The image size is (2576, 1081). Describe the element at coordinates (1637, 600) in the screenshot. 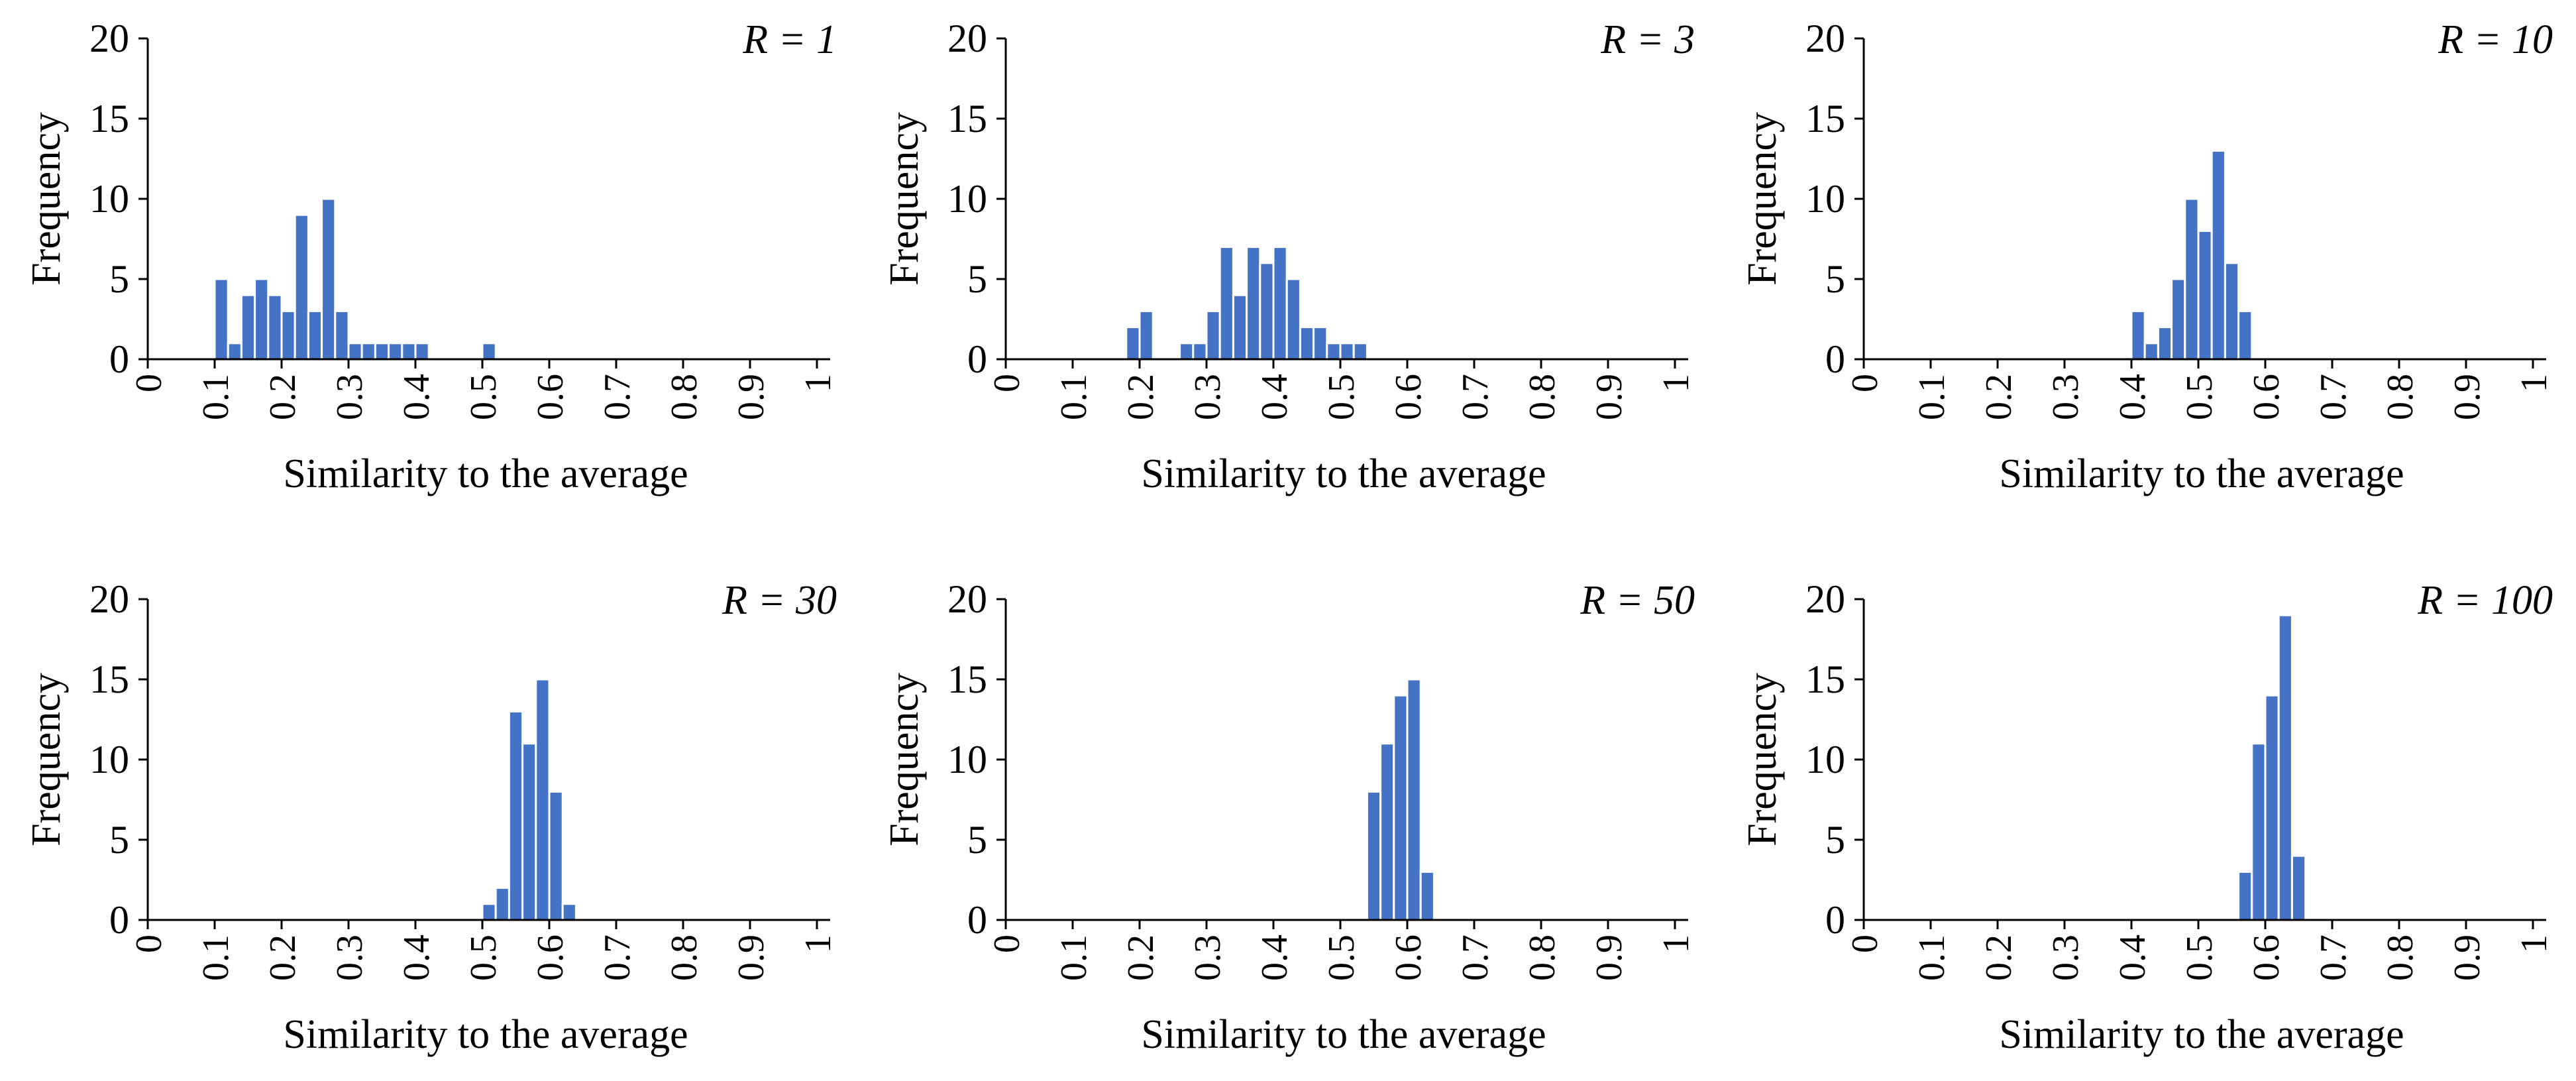

I see `panel-label: R = 50` at that location.